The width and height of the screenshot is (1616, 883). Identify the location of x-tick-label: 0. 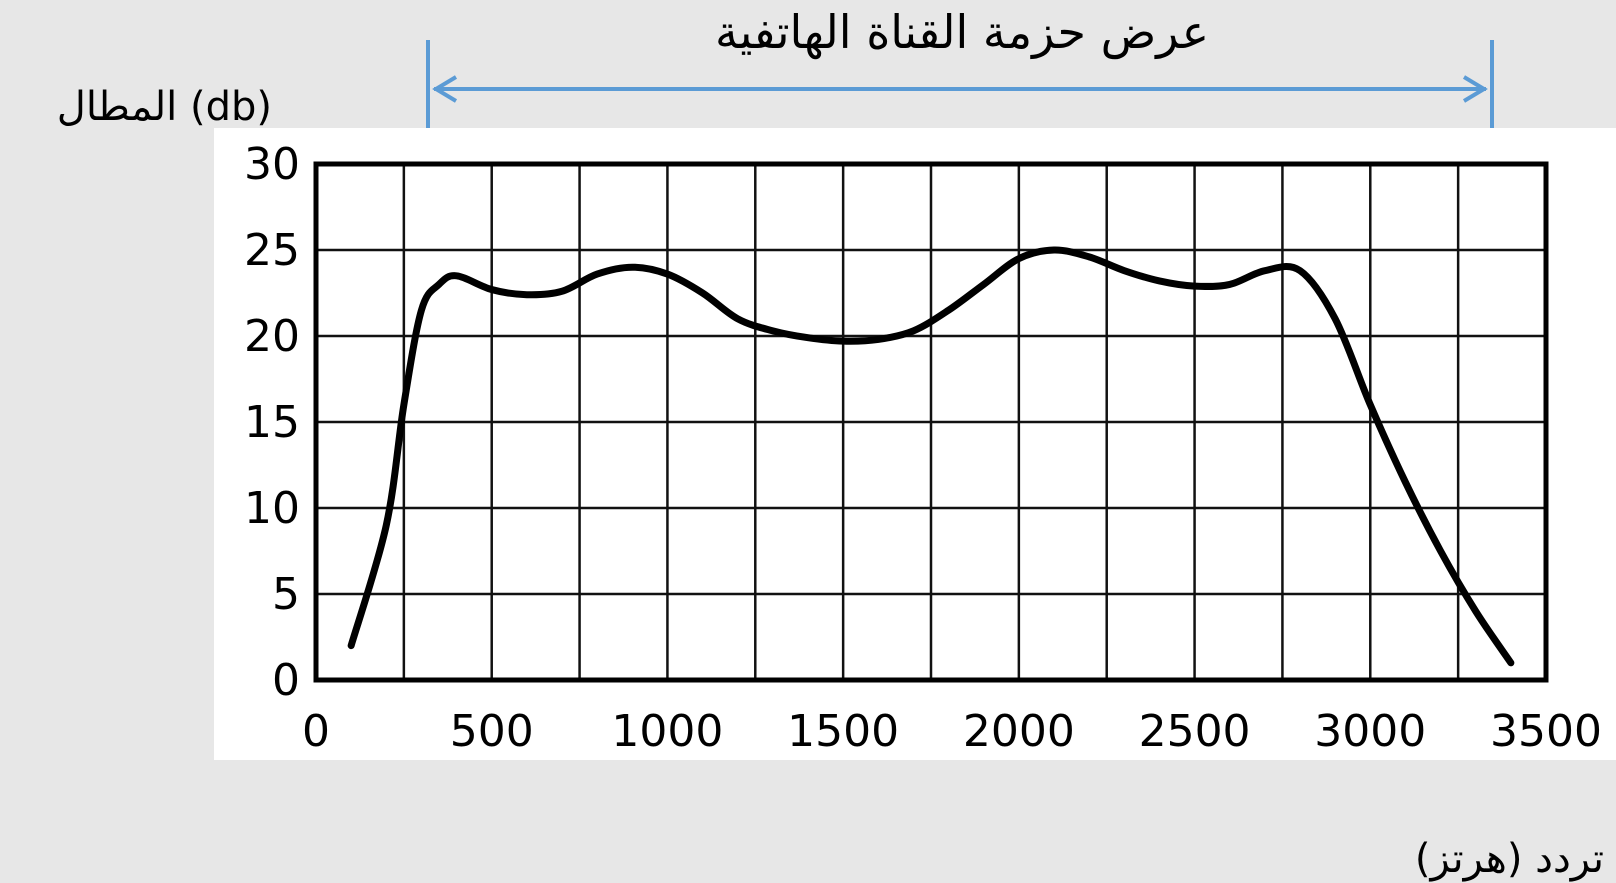
(316, 731).